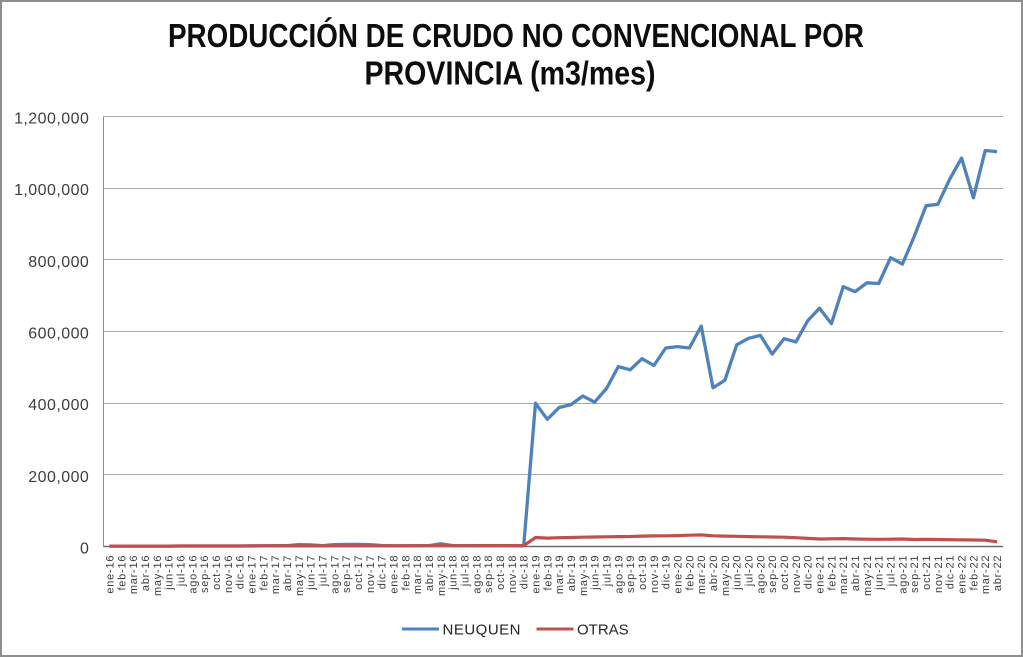 Image resolution: width=1023 pixels, height=657 pixels. I want to click on svg-text: feb-18, so click(406, 573).